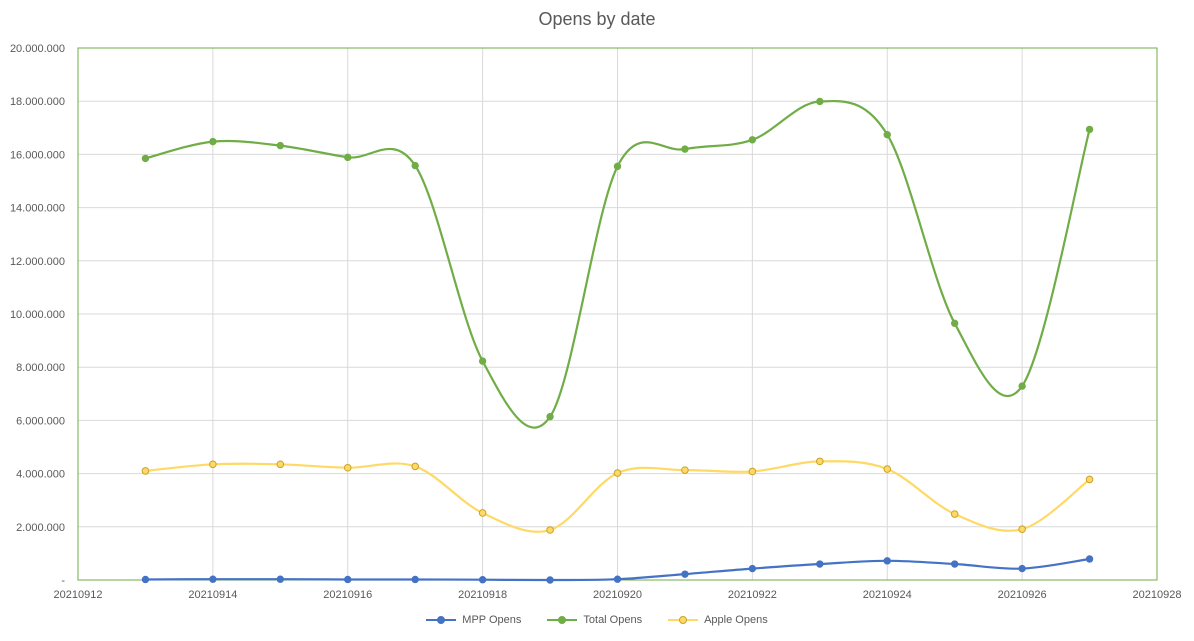  Describe the element at coordinates (37, 209) in the screenshot. I see `y-tick-label: 14.000.000` at that location.